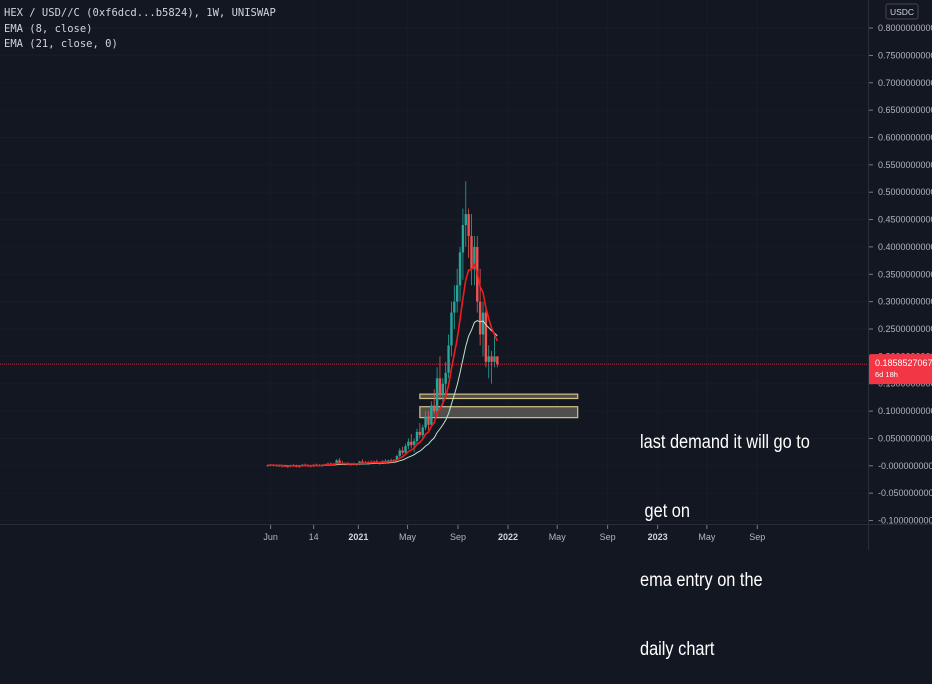 The height and width of the screenshot is (684, 932). Describe the element at coordinates (905, 192) in the screenshot. I see `price-tick-label: 0.5000000000` at that location.